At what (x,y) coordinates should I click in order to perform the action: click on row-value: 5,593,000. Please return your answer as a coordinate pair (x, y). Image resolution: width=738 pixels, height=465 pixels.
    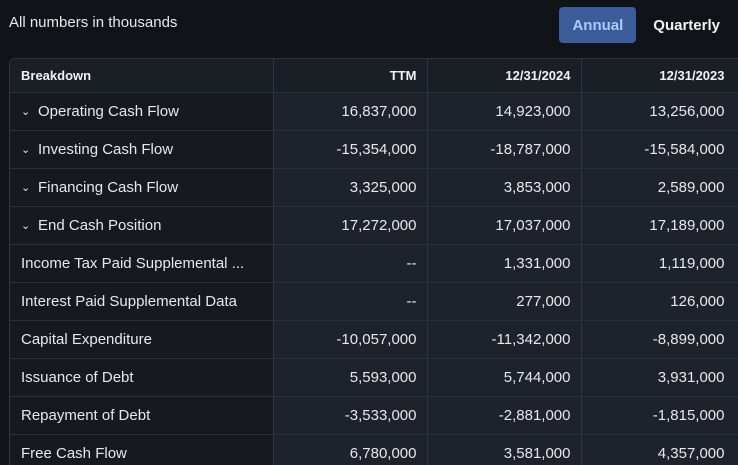
    Looking at the image, I should click on (350, 377).